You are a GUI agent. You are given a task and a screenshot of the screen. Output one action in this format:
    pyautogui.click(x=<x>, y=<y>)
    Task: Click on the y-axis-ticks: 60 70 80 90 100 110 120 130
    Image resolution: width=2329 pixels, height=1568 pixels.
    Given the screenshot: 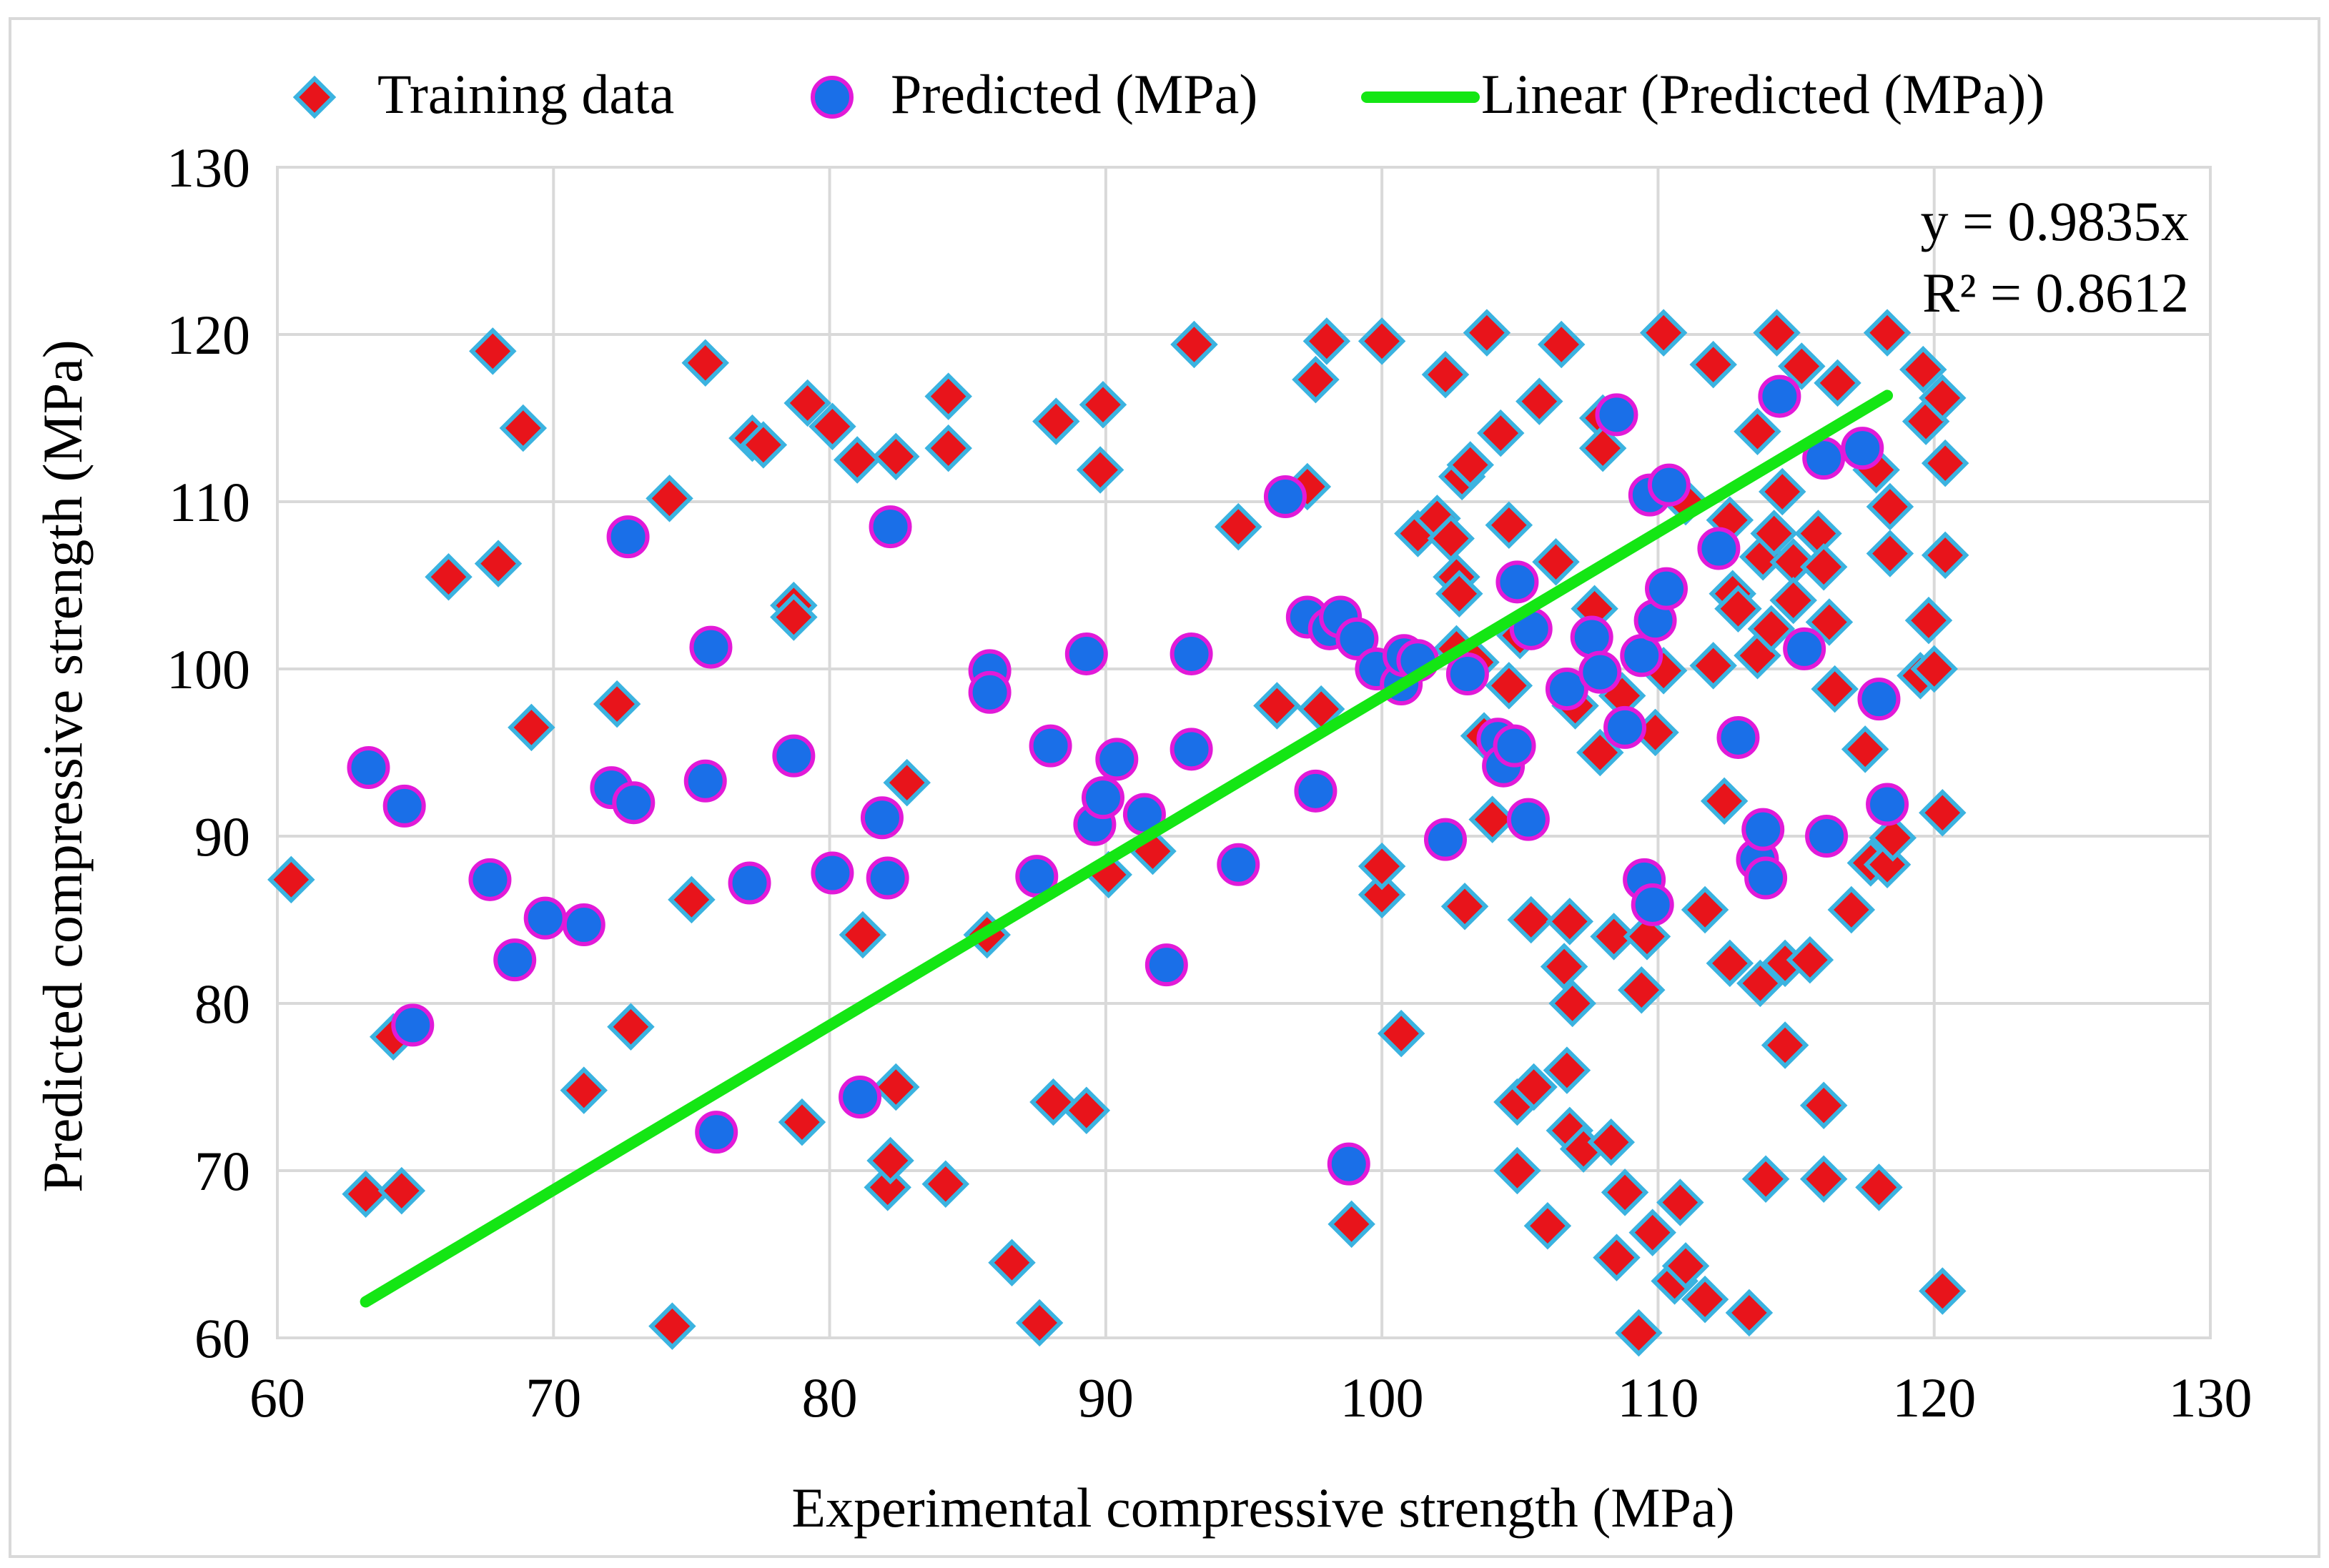 What is the action you would take?
    pyautogui.click(x=208, y=753)
    